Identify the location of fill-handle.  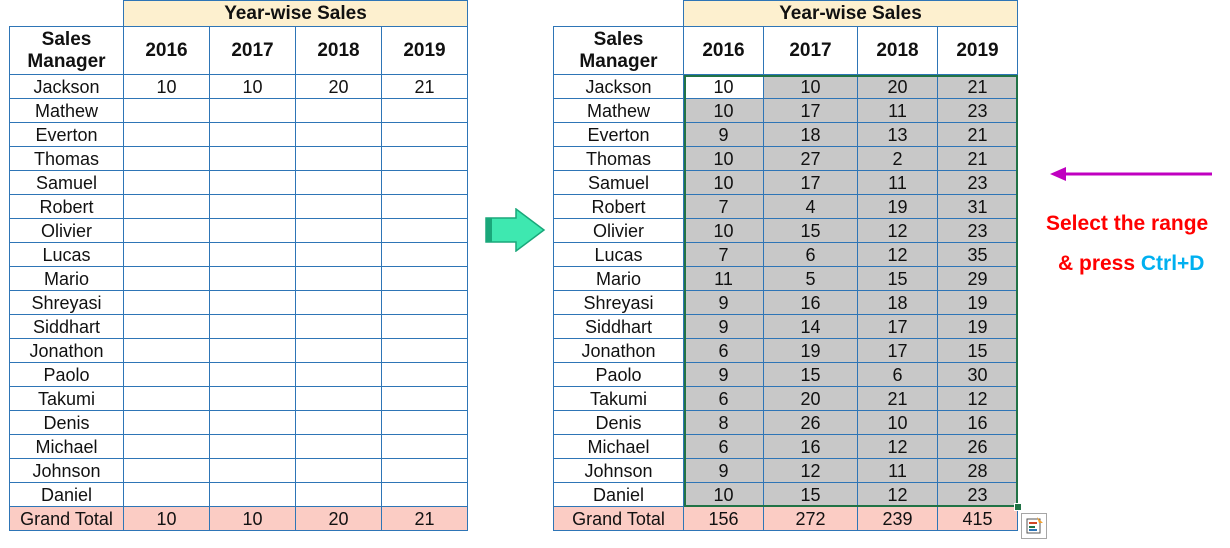
(1017, 506).